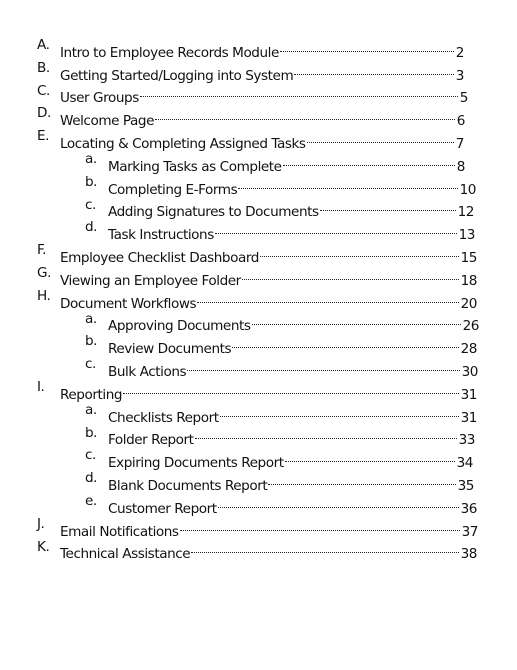 The height and width of the screenshot is (670, 517). Describe the element at coordinates (461, 121) in the screenshot. I see `toc-page-number: 6` at that location.